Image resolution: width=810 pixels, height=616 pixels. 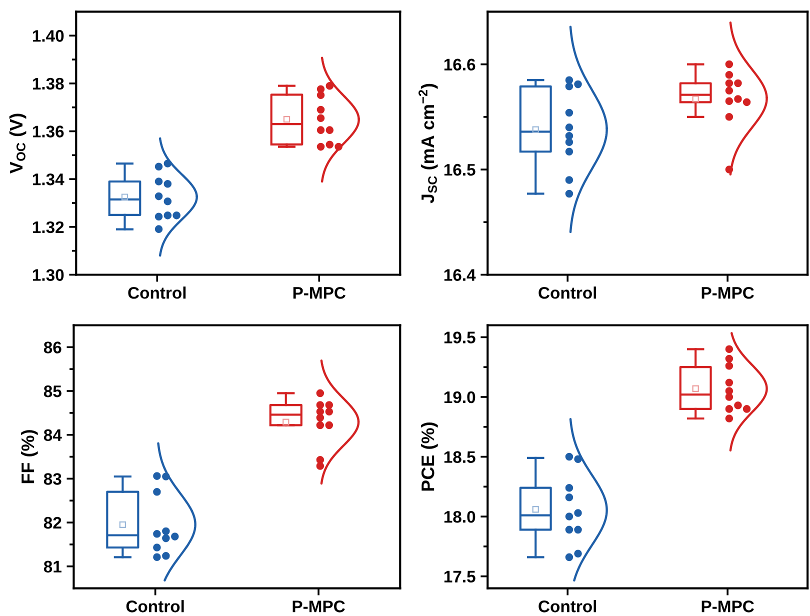 What do you see at coordinates (53, 435) in the screenshot?
I see `y-tick-label: 84` at bounding box center [53, 435].